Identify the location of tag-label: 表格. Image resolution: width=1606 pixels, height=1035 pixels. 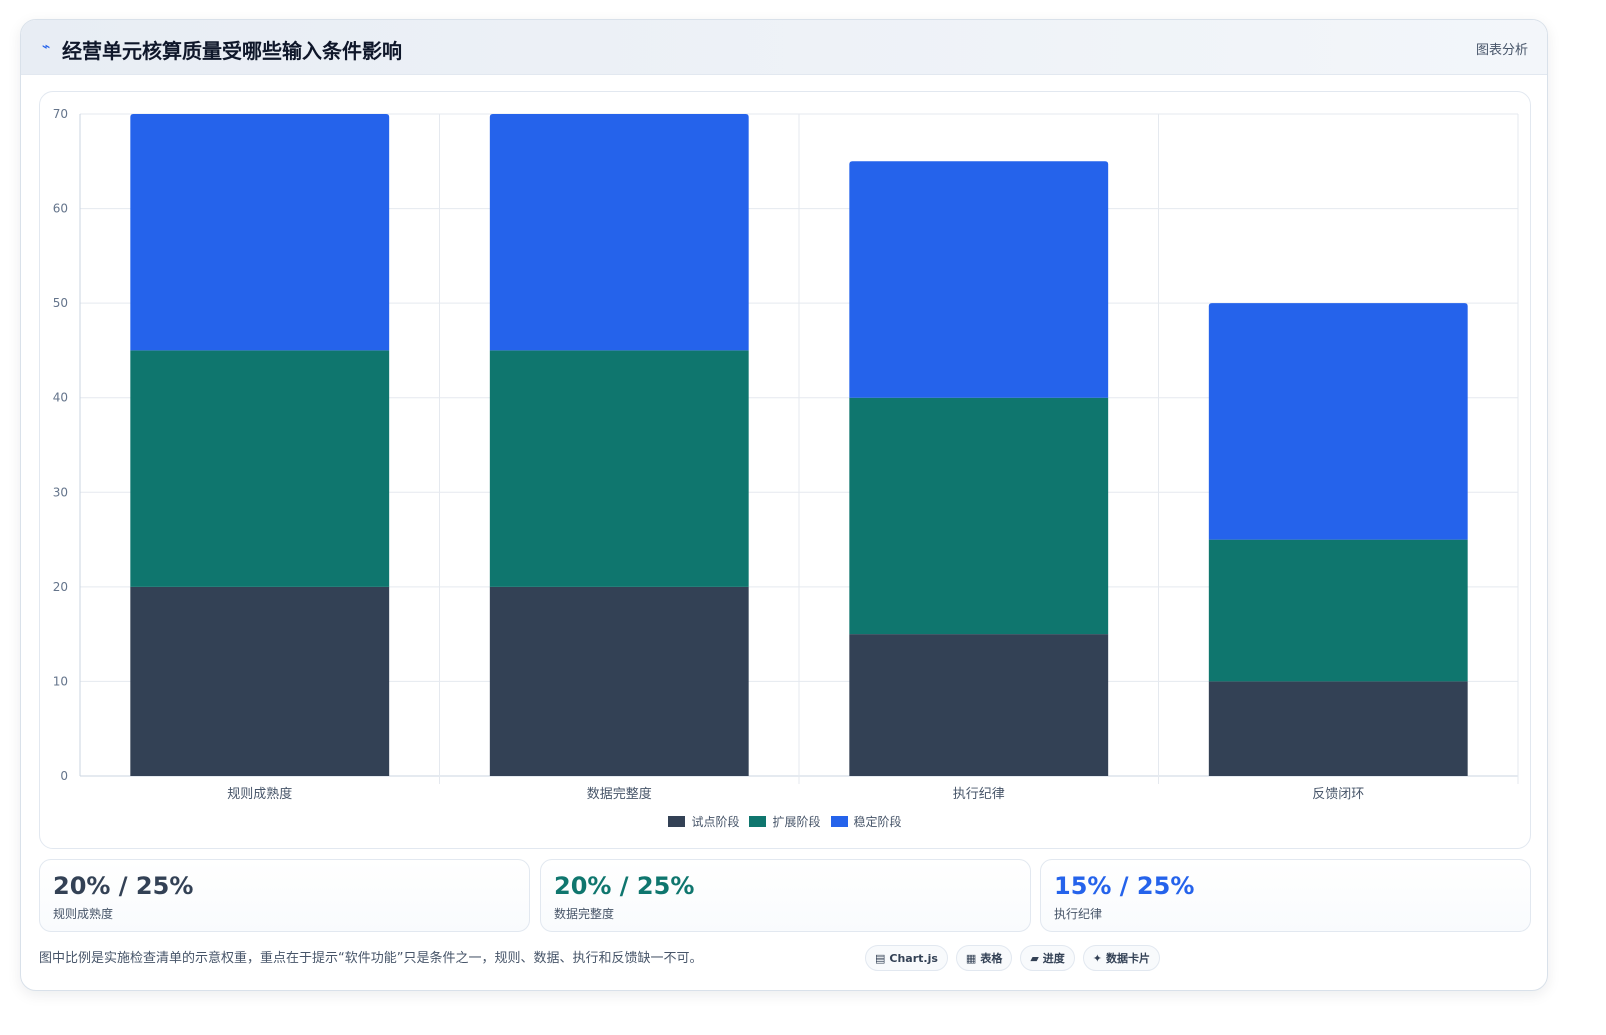
(991, 958).